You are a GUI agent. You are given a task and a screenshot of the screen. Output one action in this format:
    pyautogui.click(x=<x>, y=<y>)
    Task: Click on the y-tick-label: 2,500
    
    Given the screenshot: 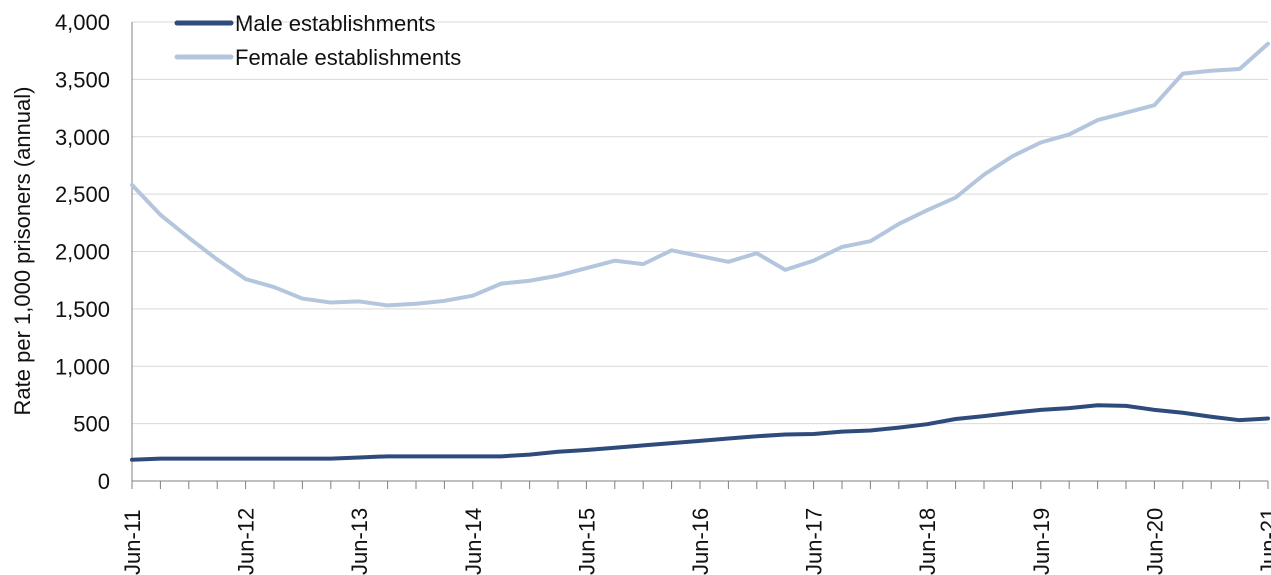 What is the action you would take?
    pyautogui.click(x=82, y=194)
    